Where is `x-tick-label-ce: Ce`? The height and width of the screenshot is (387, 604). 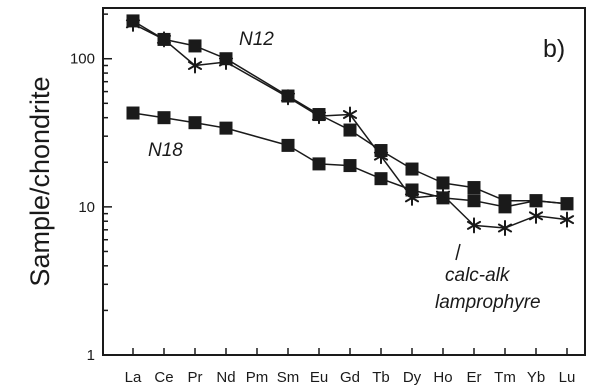
x-tick-label-ce: Ce is located at coordinates (163, 377).